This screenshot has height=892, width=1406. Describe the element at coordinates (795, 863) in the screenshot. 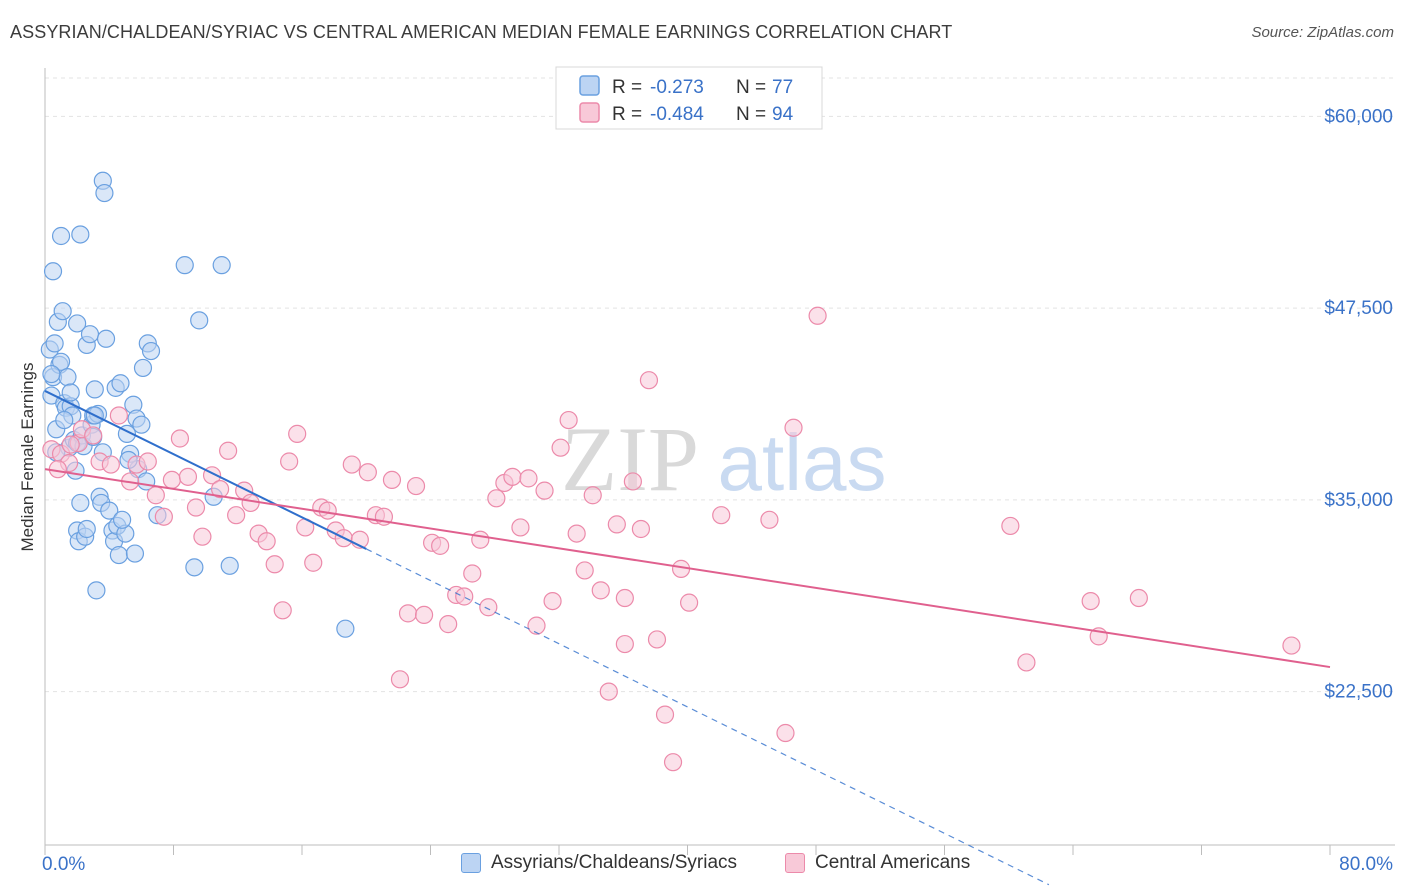

I see `legend-swatch-pink` at that location.